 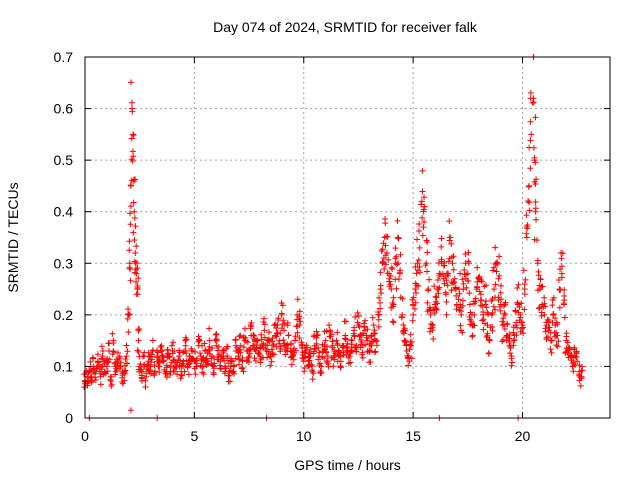 What do you see at coordinates (64, 366) in the screenshot?
I see `y-tick-label: 0.1` at bounding box center [64, 366].